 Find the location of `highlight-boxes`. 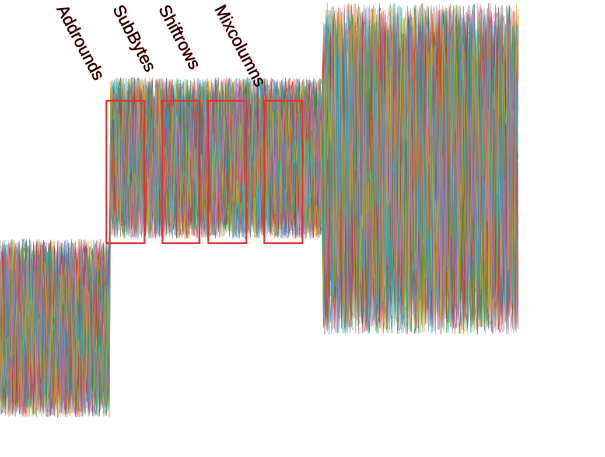

highlight-boxes is located at coordinates (204, 172).